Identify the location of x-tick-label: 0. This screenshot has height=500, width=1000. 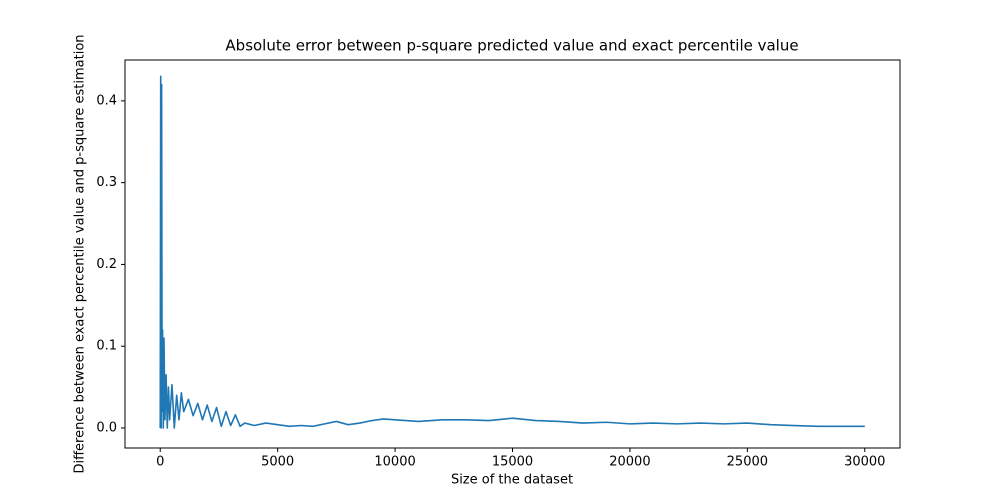
(160, 462).